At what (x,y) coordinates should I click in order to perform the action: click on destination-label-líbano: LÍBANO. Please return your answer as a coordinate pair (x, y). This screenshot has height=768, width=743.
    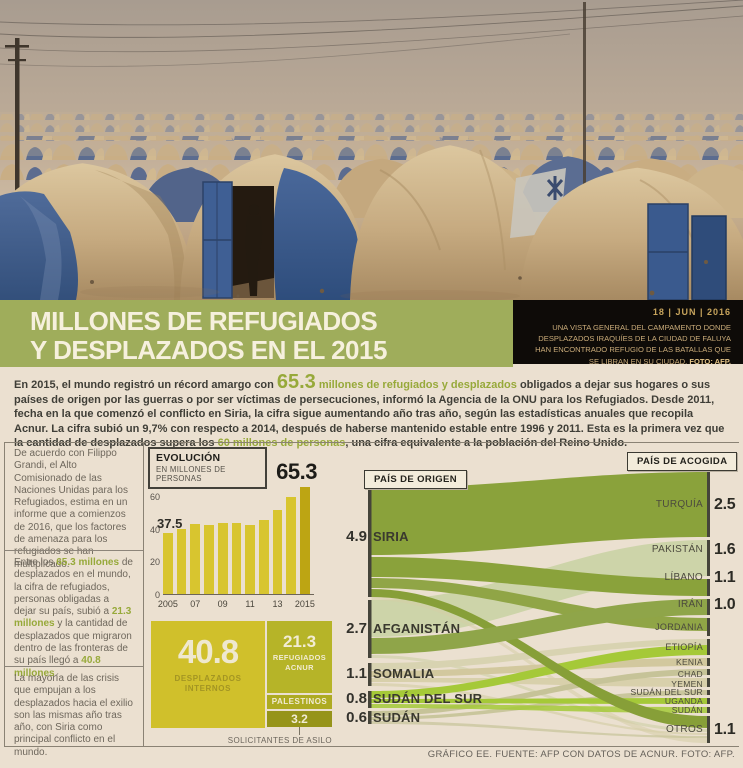
    Looking at the image, I should click on (683, 577).